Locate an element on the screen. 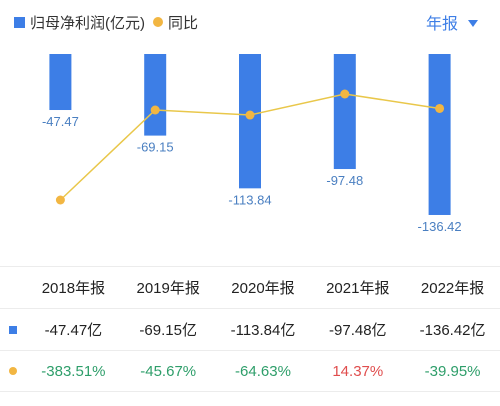 The image size is (500, 406). yoy-cell: -45.67% is located at coordinates (168, 371).